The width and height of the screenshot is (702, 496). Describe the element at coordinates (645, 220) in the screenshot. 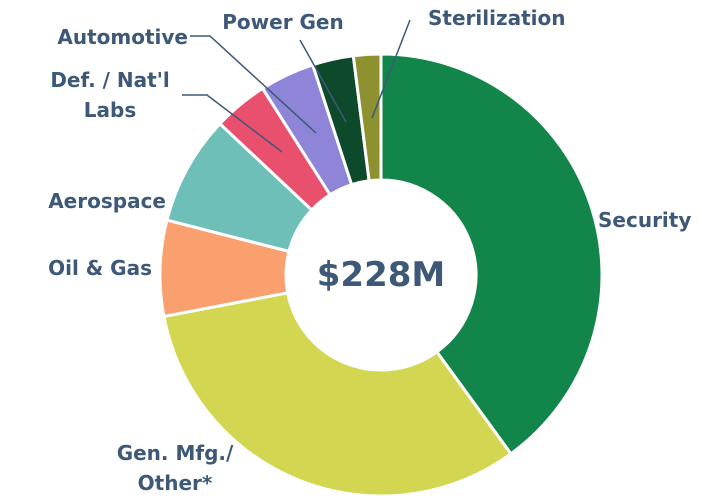

I see `category-label: Security` at that location.